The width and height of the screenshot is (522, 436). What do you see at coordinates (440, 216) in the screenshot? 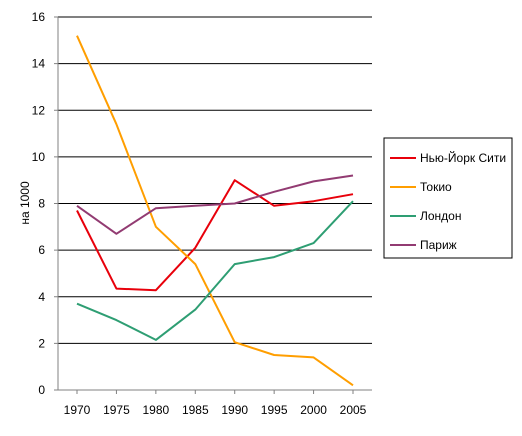
I see `legend-label: Лондон` at bounding box center [440, 216].